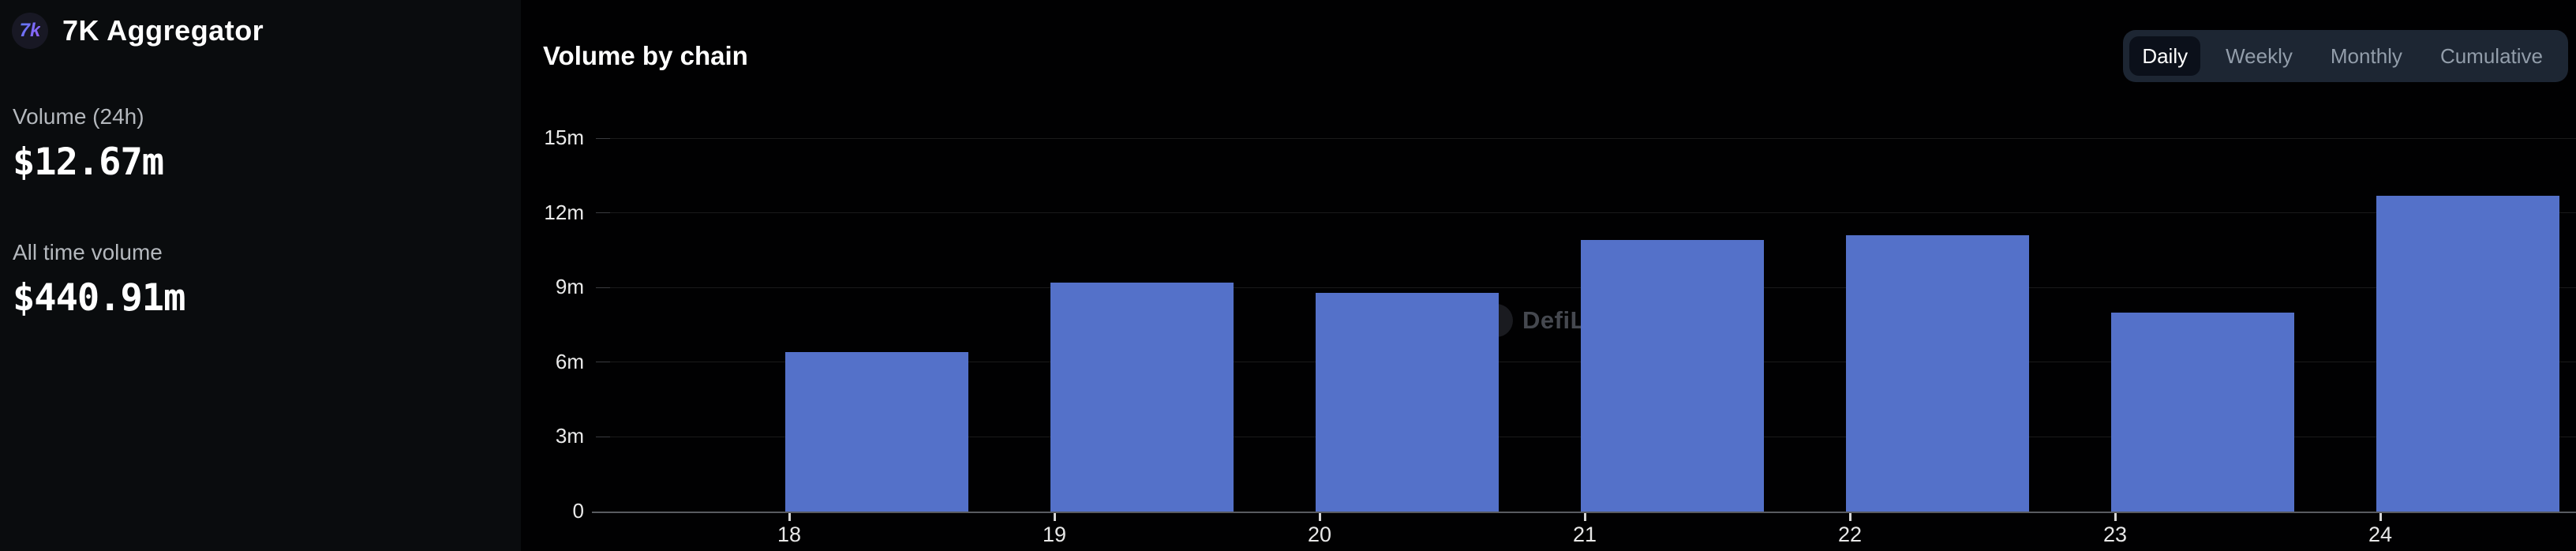 The height and width of the screenshot is (551, 2576). What do you see at coordinates (2491, 55) in the screenshot?
I see `tab-cumulative: Cumulative` at bounding box center [2491, 55].